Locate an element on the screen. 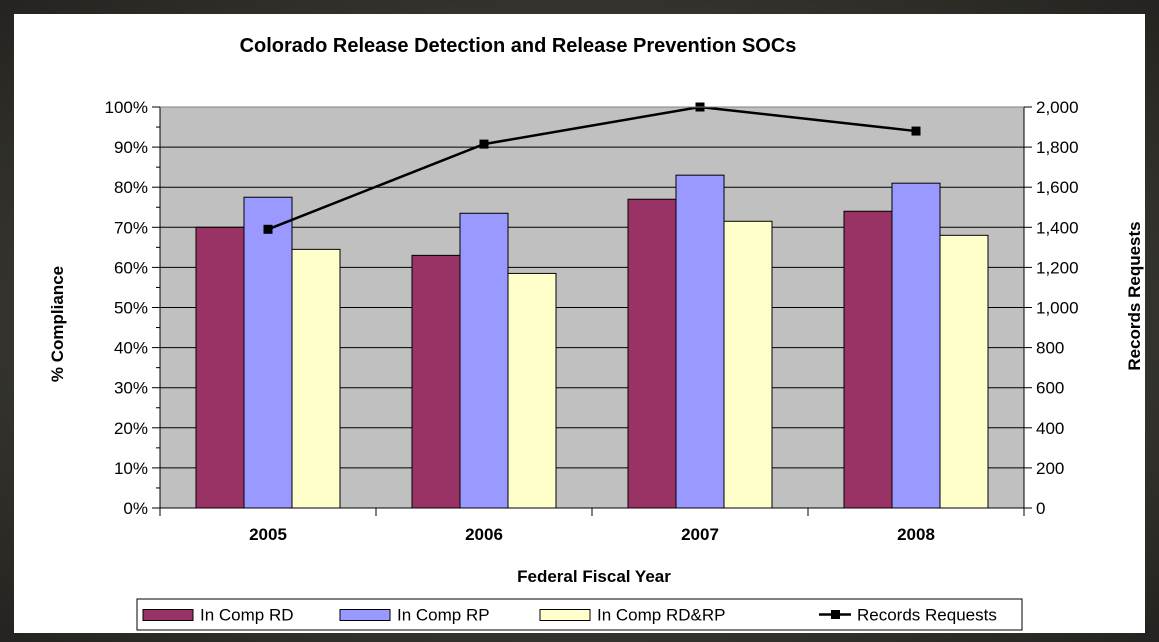  y-tick-label: 50% is located at coordinates (131, 308).